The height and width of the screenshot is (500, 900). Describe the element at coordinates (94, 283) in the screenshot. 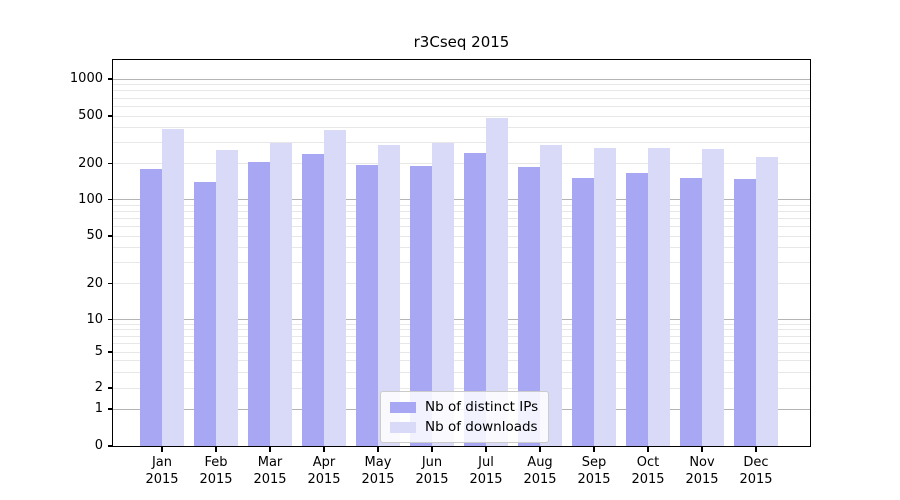

I see `y-axis-tick-label: 20` at that location.